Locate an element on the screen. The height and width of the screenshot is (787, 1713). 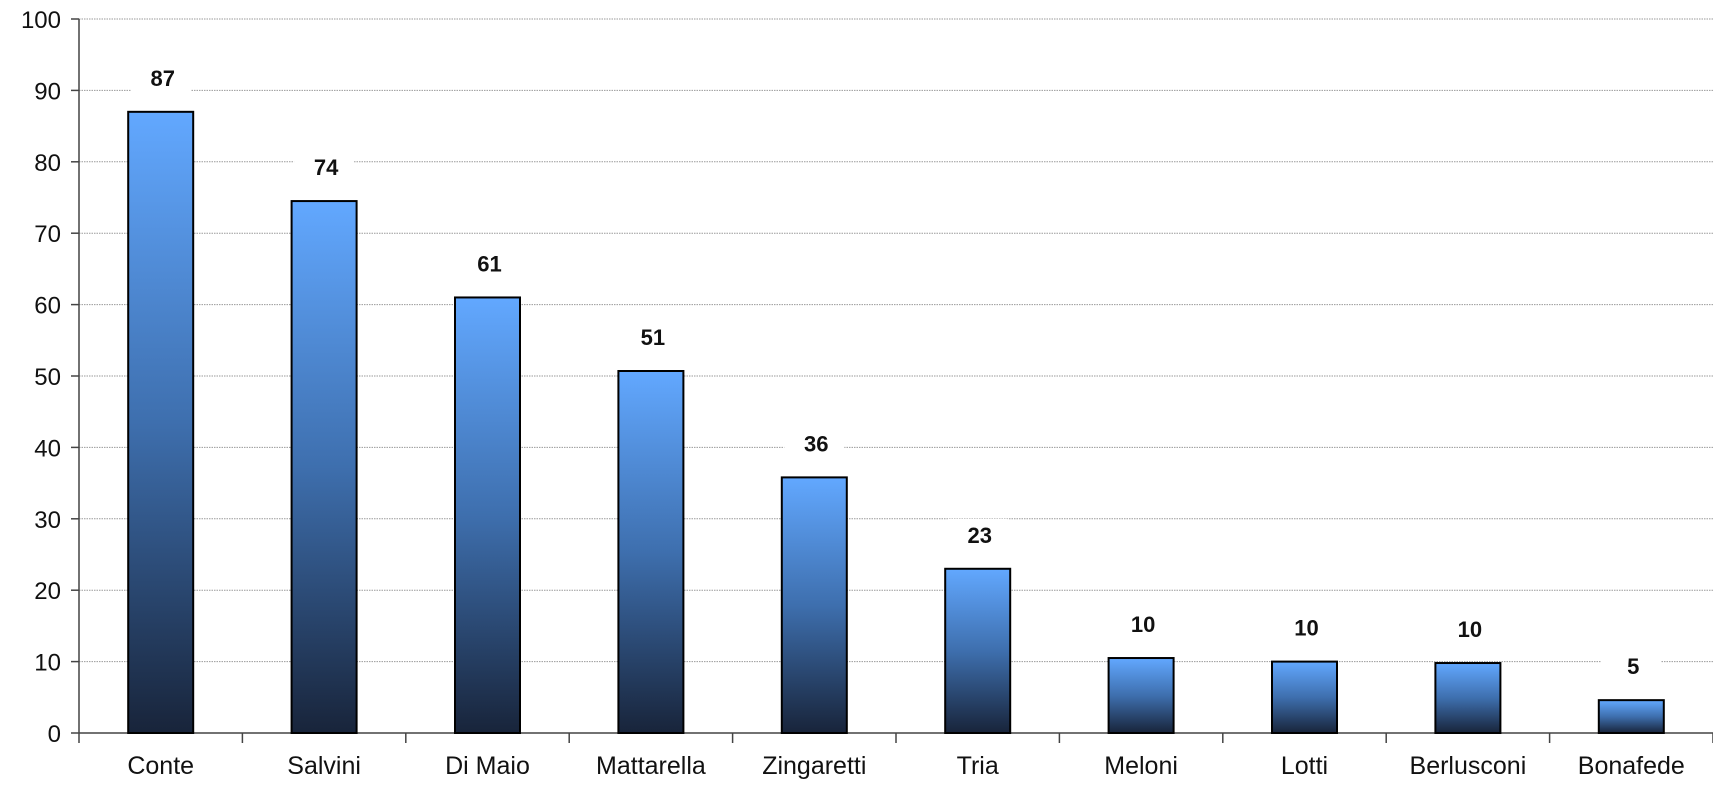
data-label: 5 is located at coordinates (1633, 666).